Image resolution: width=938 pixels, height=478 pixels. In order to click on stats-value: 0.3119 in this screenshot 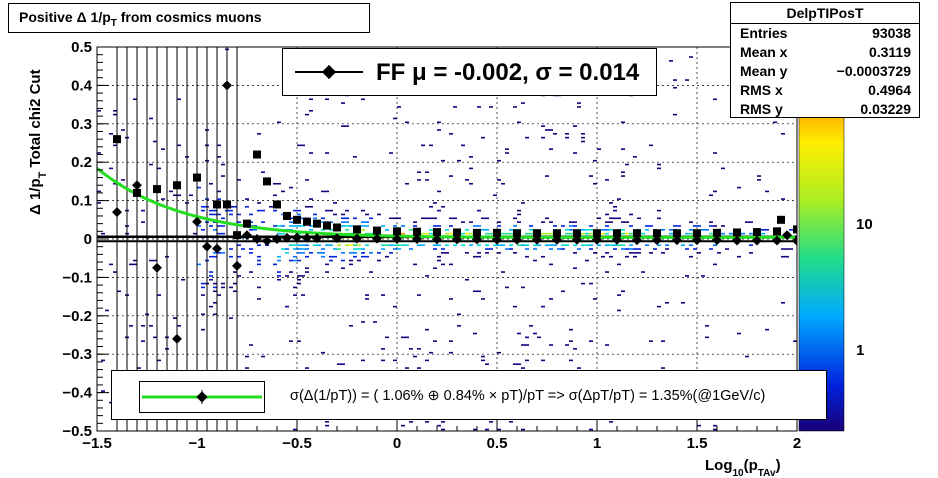, I will do `click(889, 52)`.